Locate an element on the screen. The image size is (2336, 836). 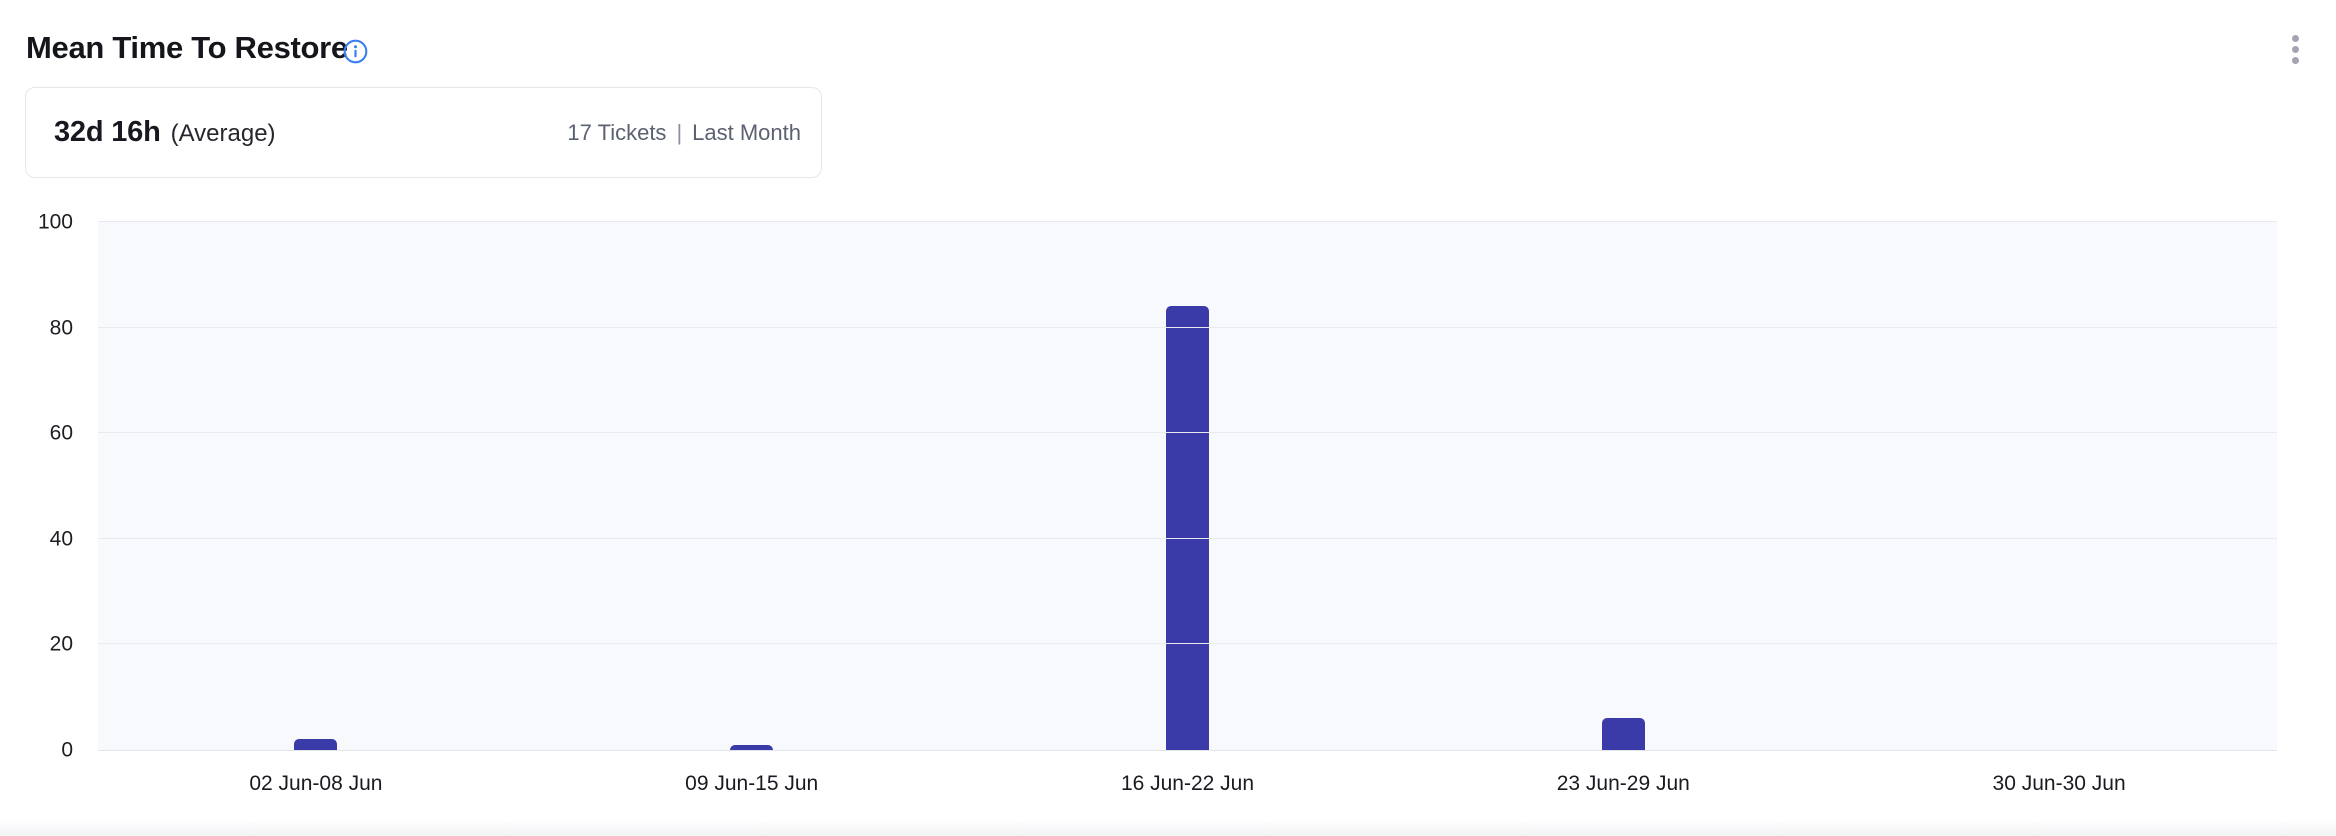
summary-meta: 17 Tickets | Last Month is located at coordinates (684, 133).